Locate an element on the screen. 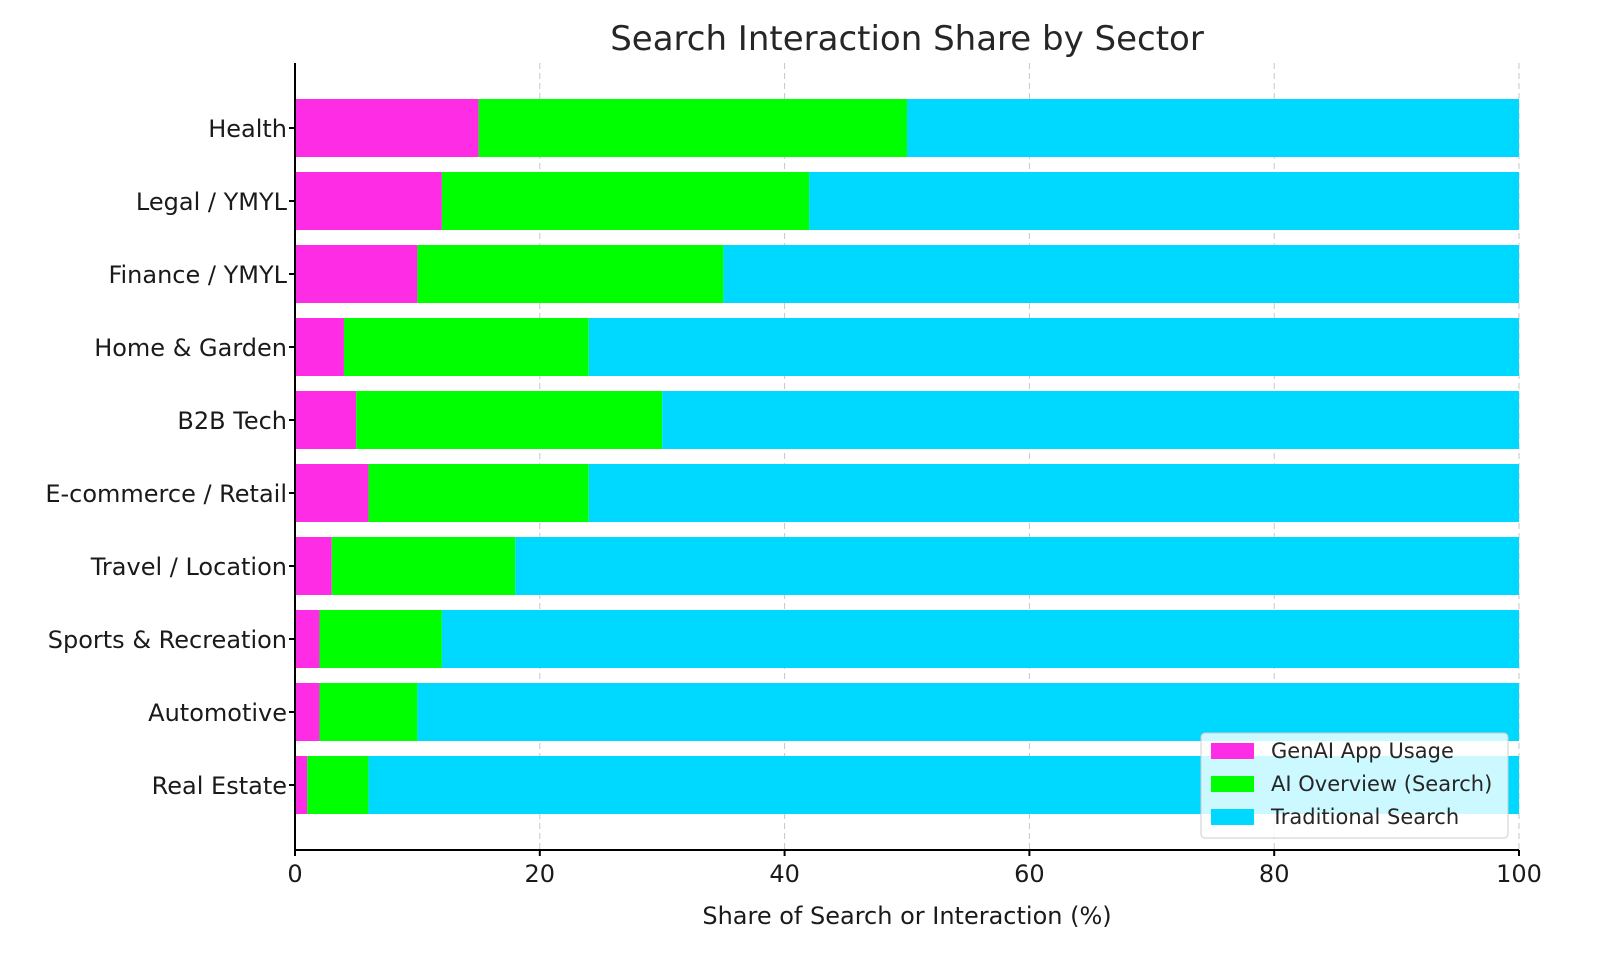 Image resolution: width=1600 pixels, height=960 pixels. category-label: B2B Tech is located at coordinates (232, 421).